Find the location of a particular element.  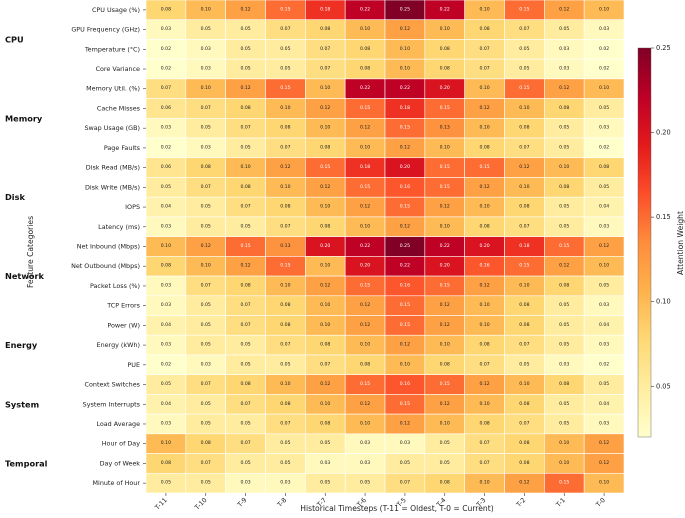

row-label: Context Switches is located at coordinates (113, 385).